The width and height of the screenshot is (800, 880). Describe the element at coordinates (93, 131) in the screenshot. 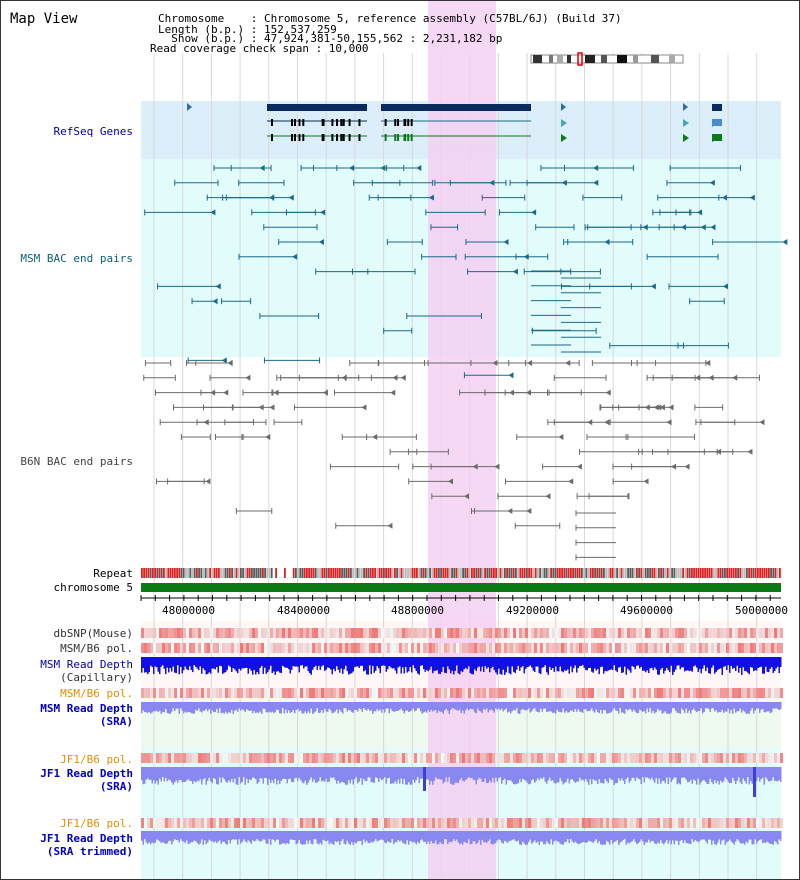

I see `refseq-genes-label: RefSeq Genes` at that location.